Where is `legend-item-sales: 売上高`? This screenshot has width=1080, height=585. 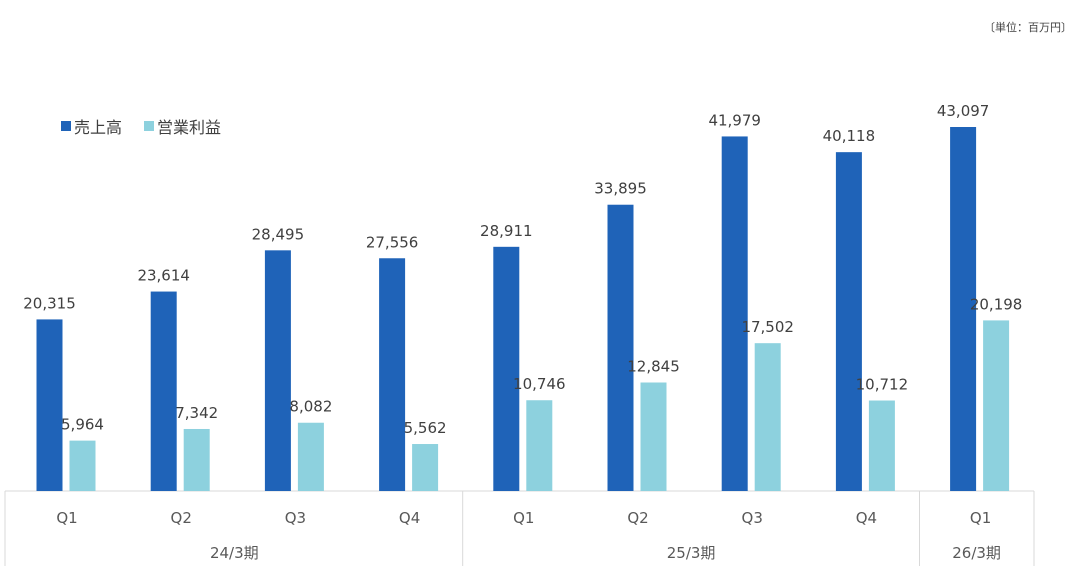 legend-item-sales: 売上高 is located at coordinates (91, 126).